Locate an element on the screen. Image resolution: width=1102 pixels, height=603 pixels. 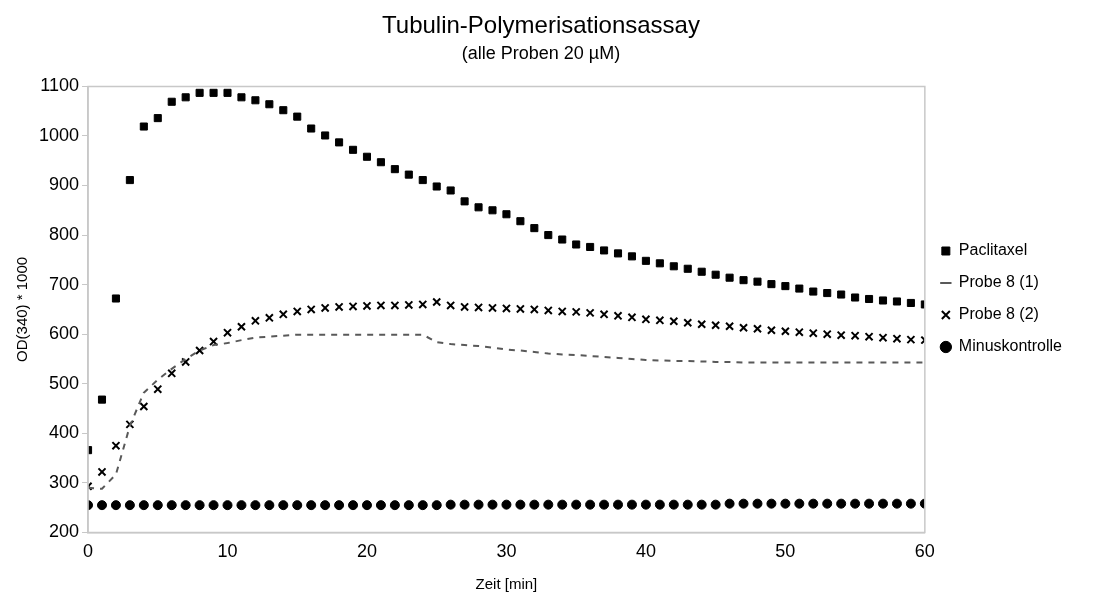
x-tick-label: 30 is located at coordinates (506, 551).